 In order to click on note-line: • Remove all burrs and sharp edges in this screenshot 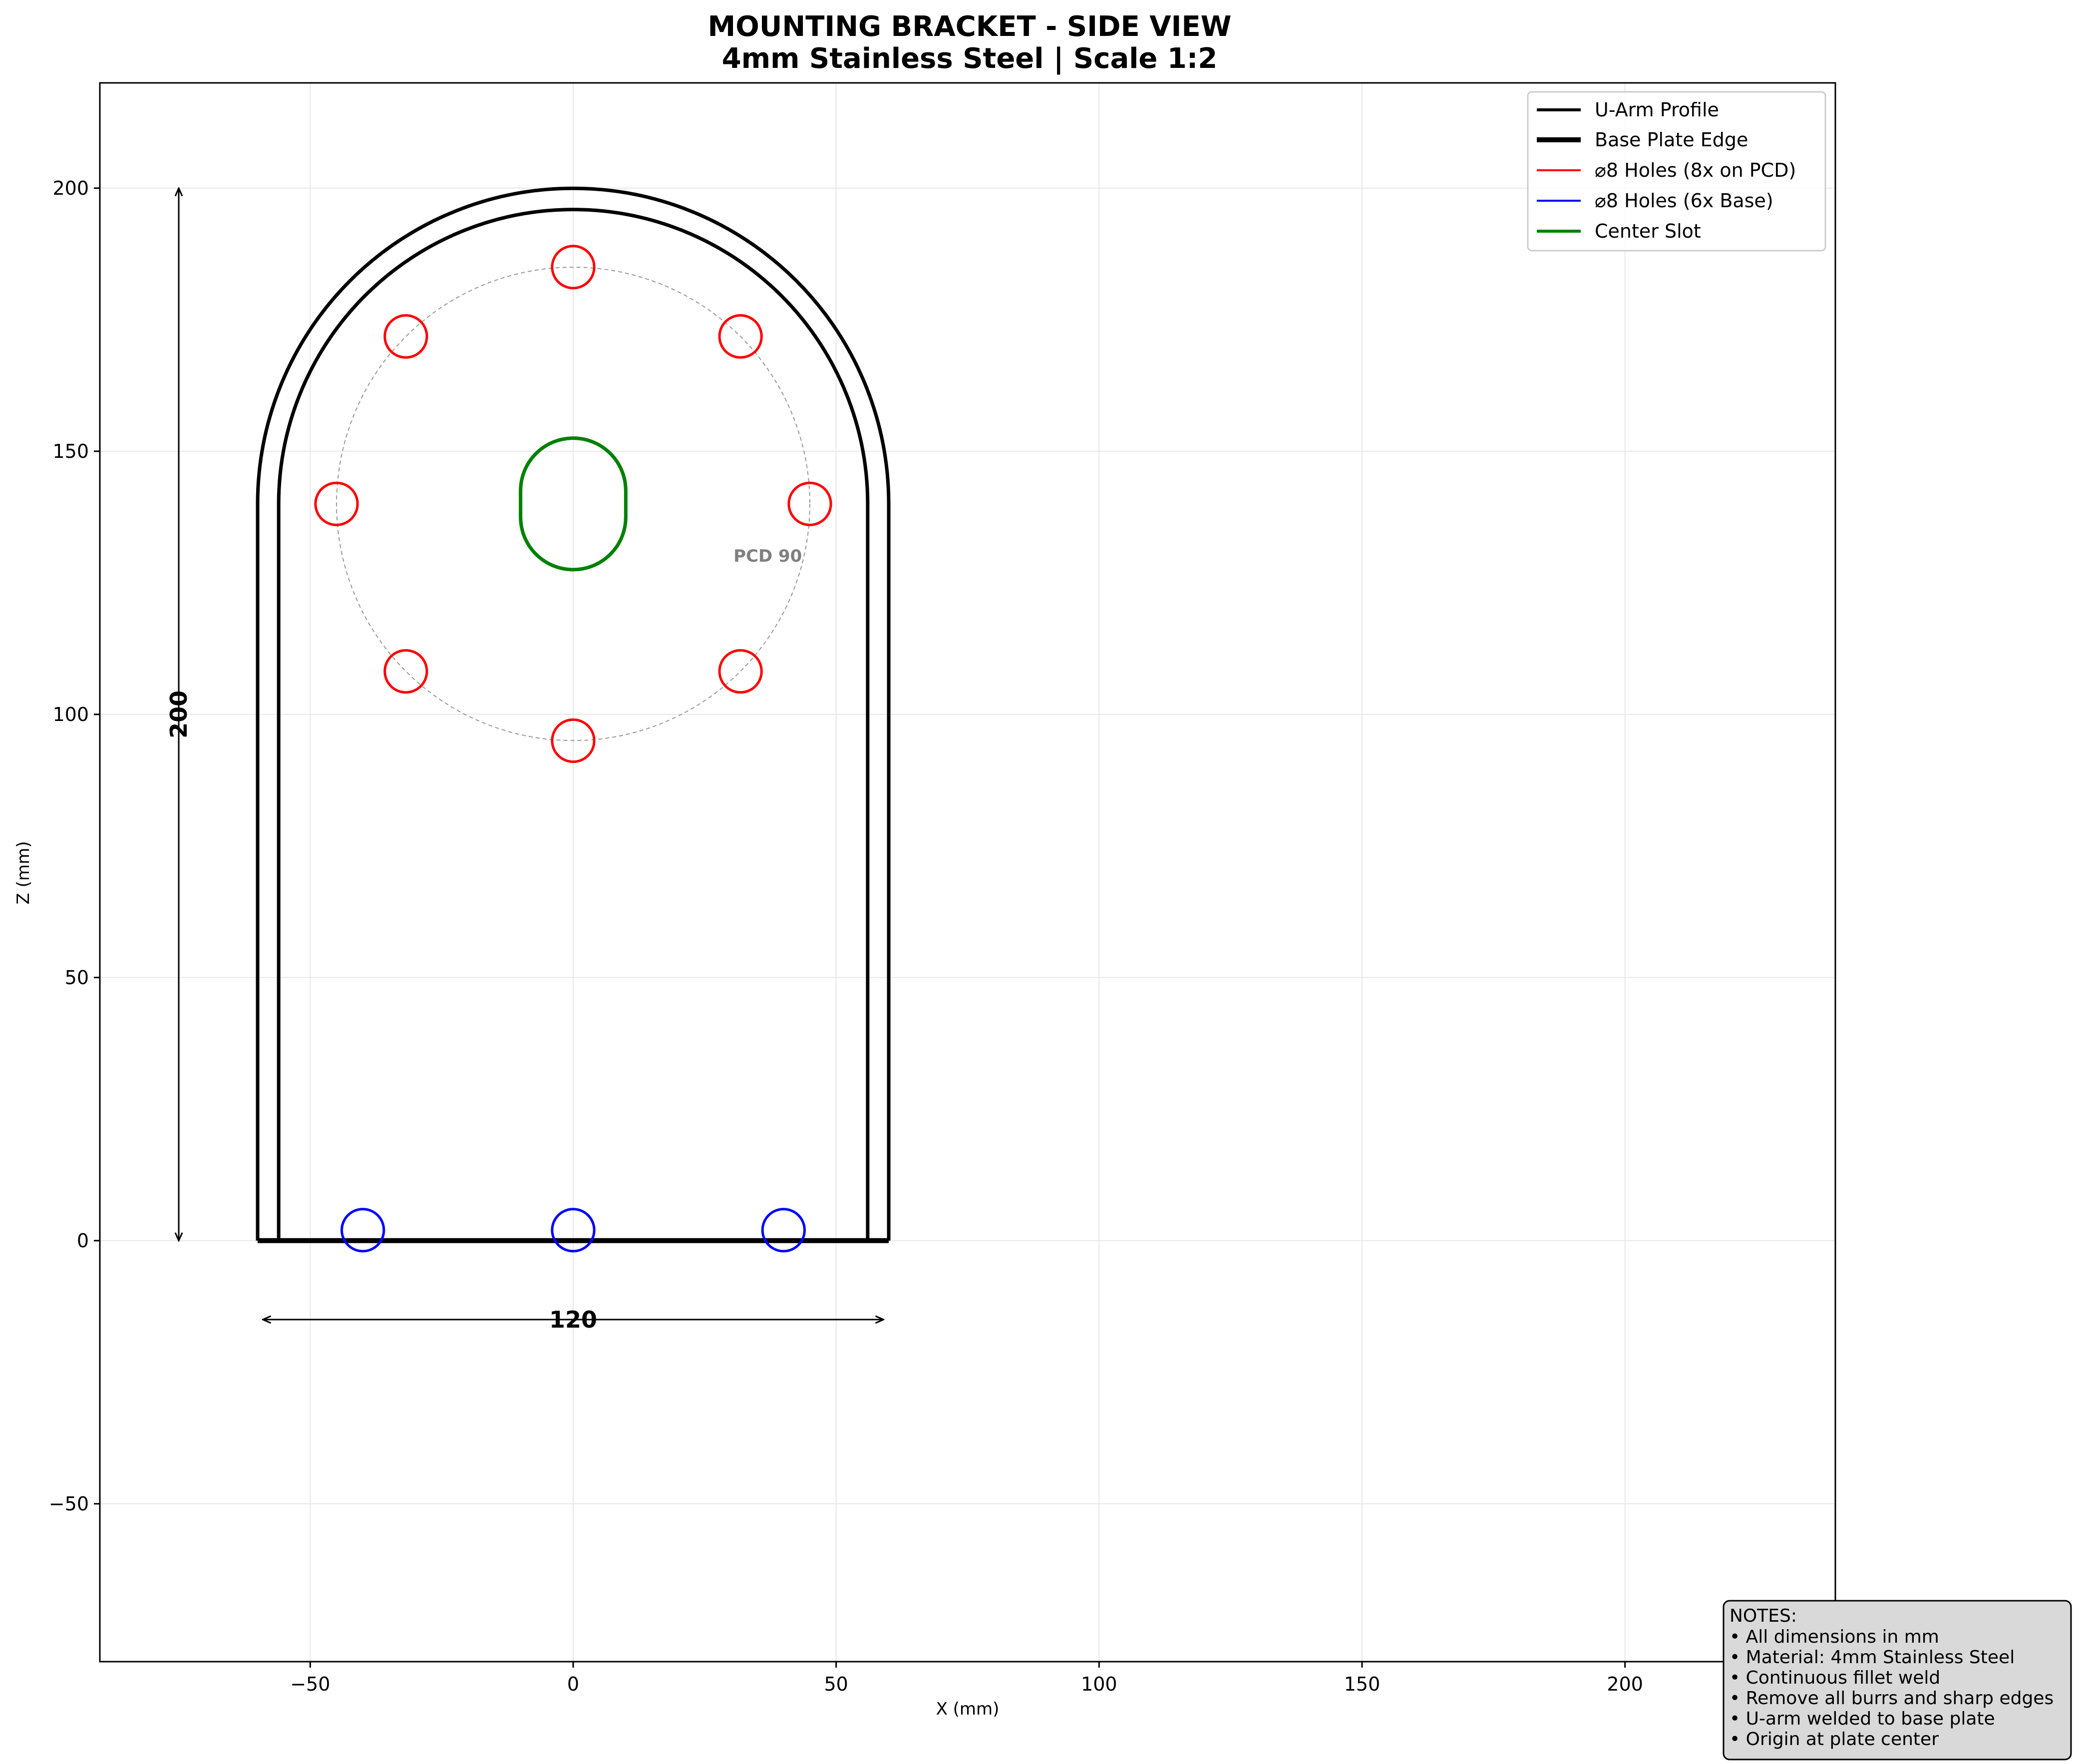, I will do `click(1892, 1698)`.